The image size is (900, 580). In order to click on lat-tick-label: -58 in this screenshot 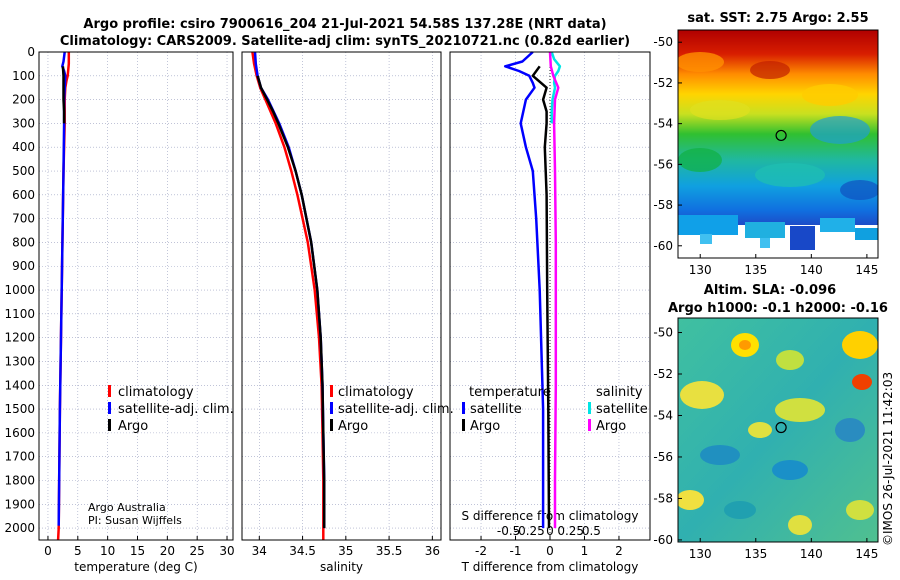, I will do `click(663, 498)`.